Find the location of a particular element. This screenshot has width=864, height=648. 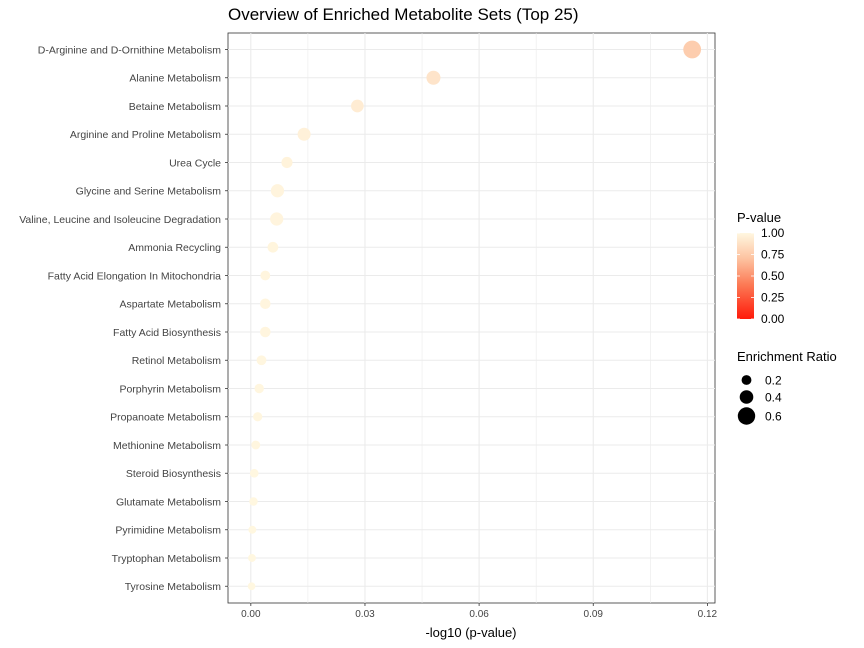

y-tick-label: Glycine and Serine Metabolism is located at coordinates (149, 192).